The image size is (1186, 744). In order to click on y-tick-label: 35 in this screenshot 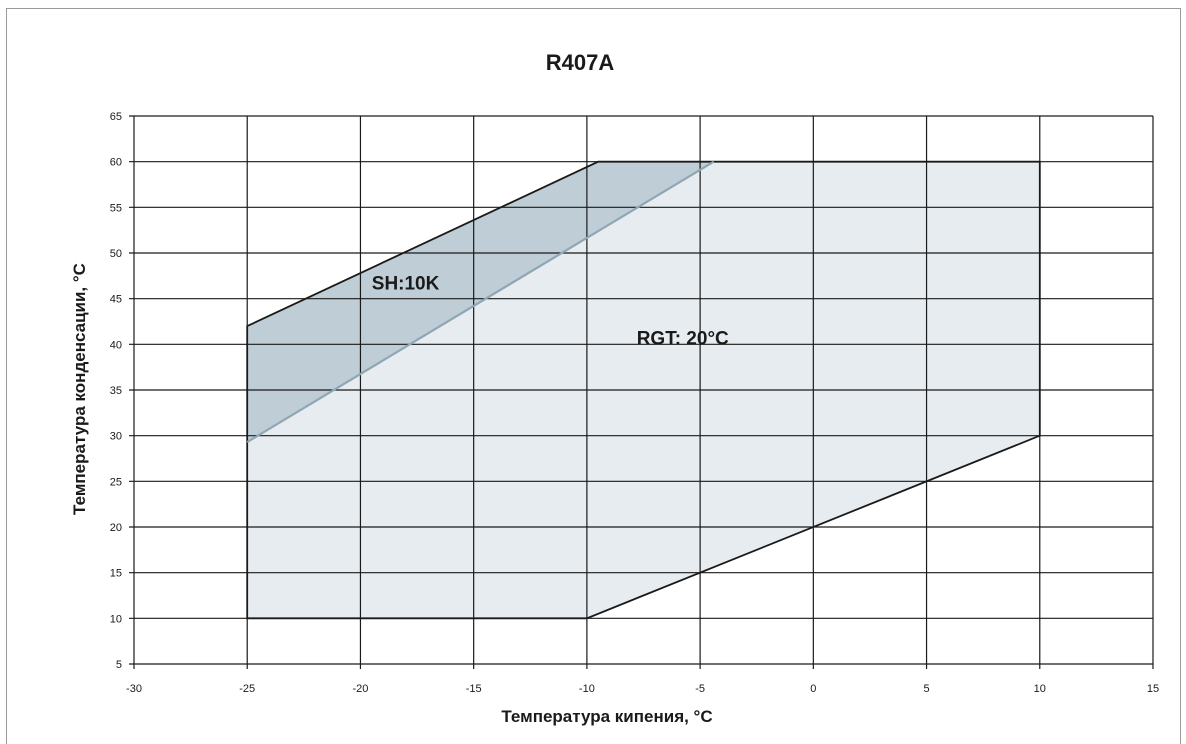, I will do `click(116, 391)`.